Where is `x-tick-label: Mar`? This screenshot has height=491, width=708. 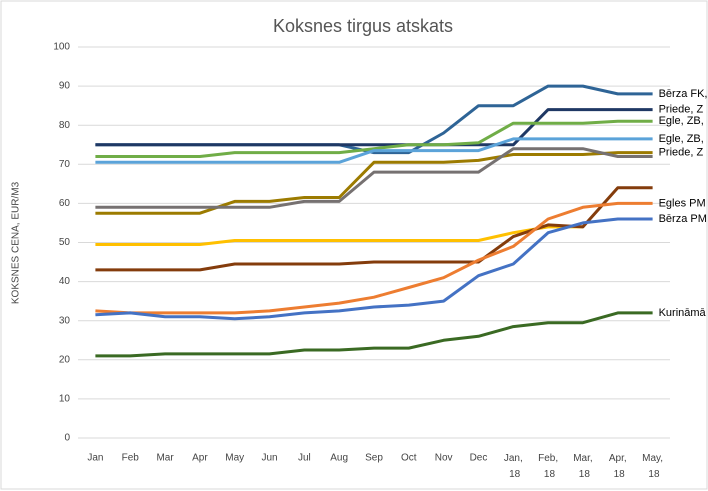 x-tick-label: Mar is located at coordinates (165, 458).